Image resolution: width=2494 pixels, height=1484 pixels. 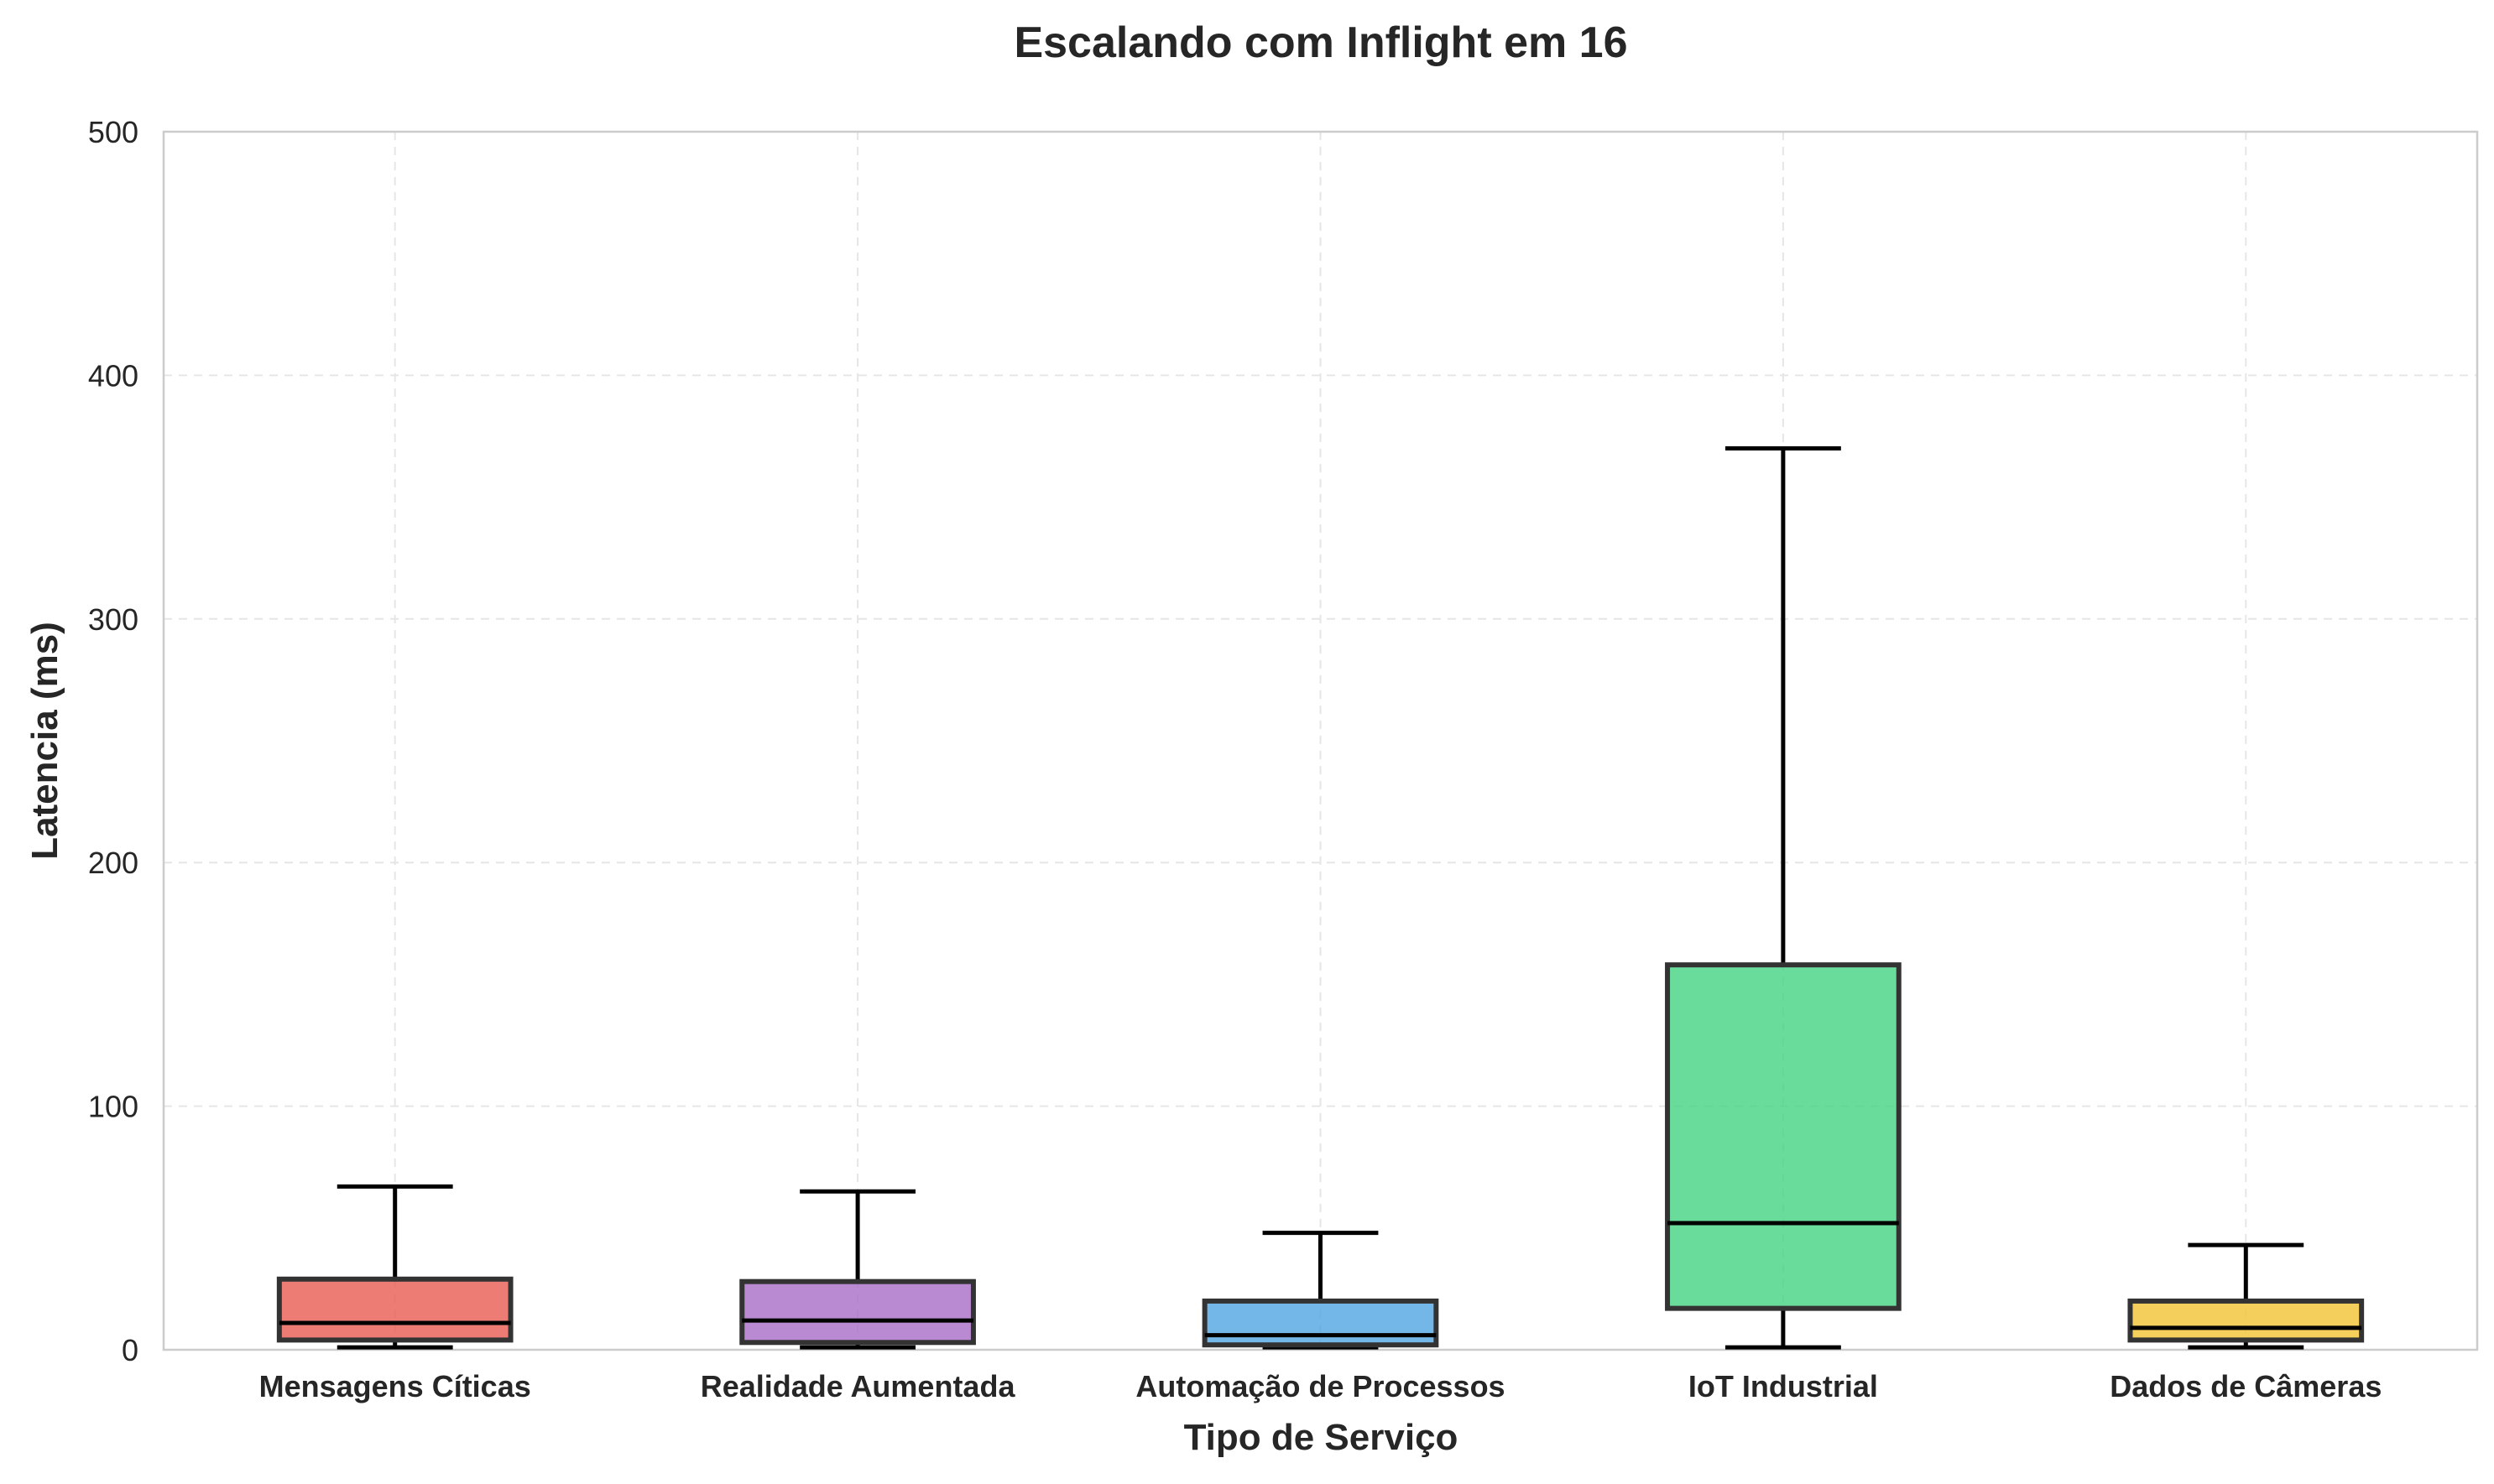 I want to click on x-tick-label: Mensagens Cíticas, so click(x=395, y=1386).